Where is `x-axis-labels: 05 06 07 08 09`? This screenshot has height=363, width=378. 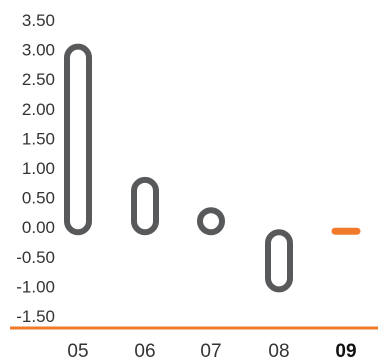 x-axis-labels: 05 06 07 08 09 is located at coordinates (211, 351).